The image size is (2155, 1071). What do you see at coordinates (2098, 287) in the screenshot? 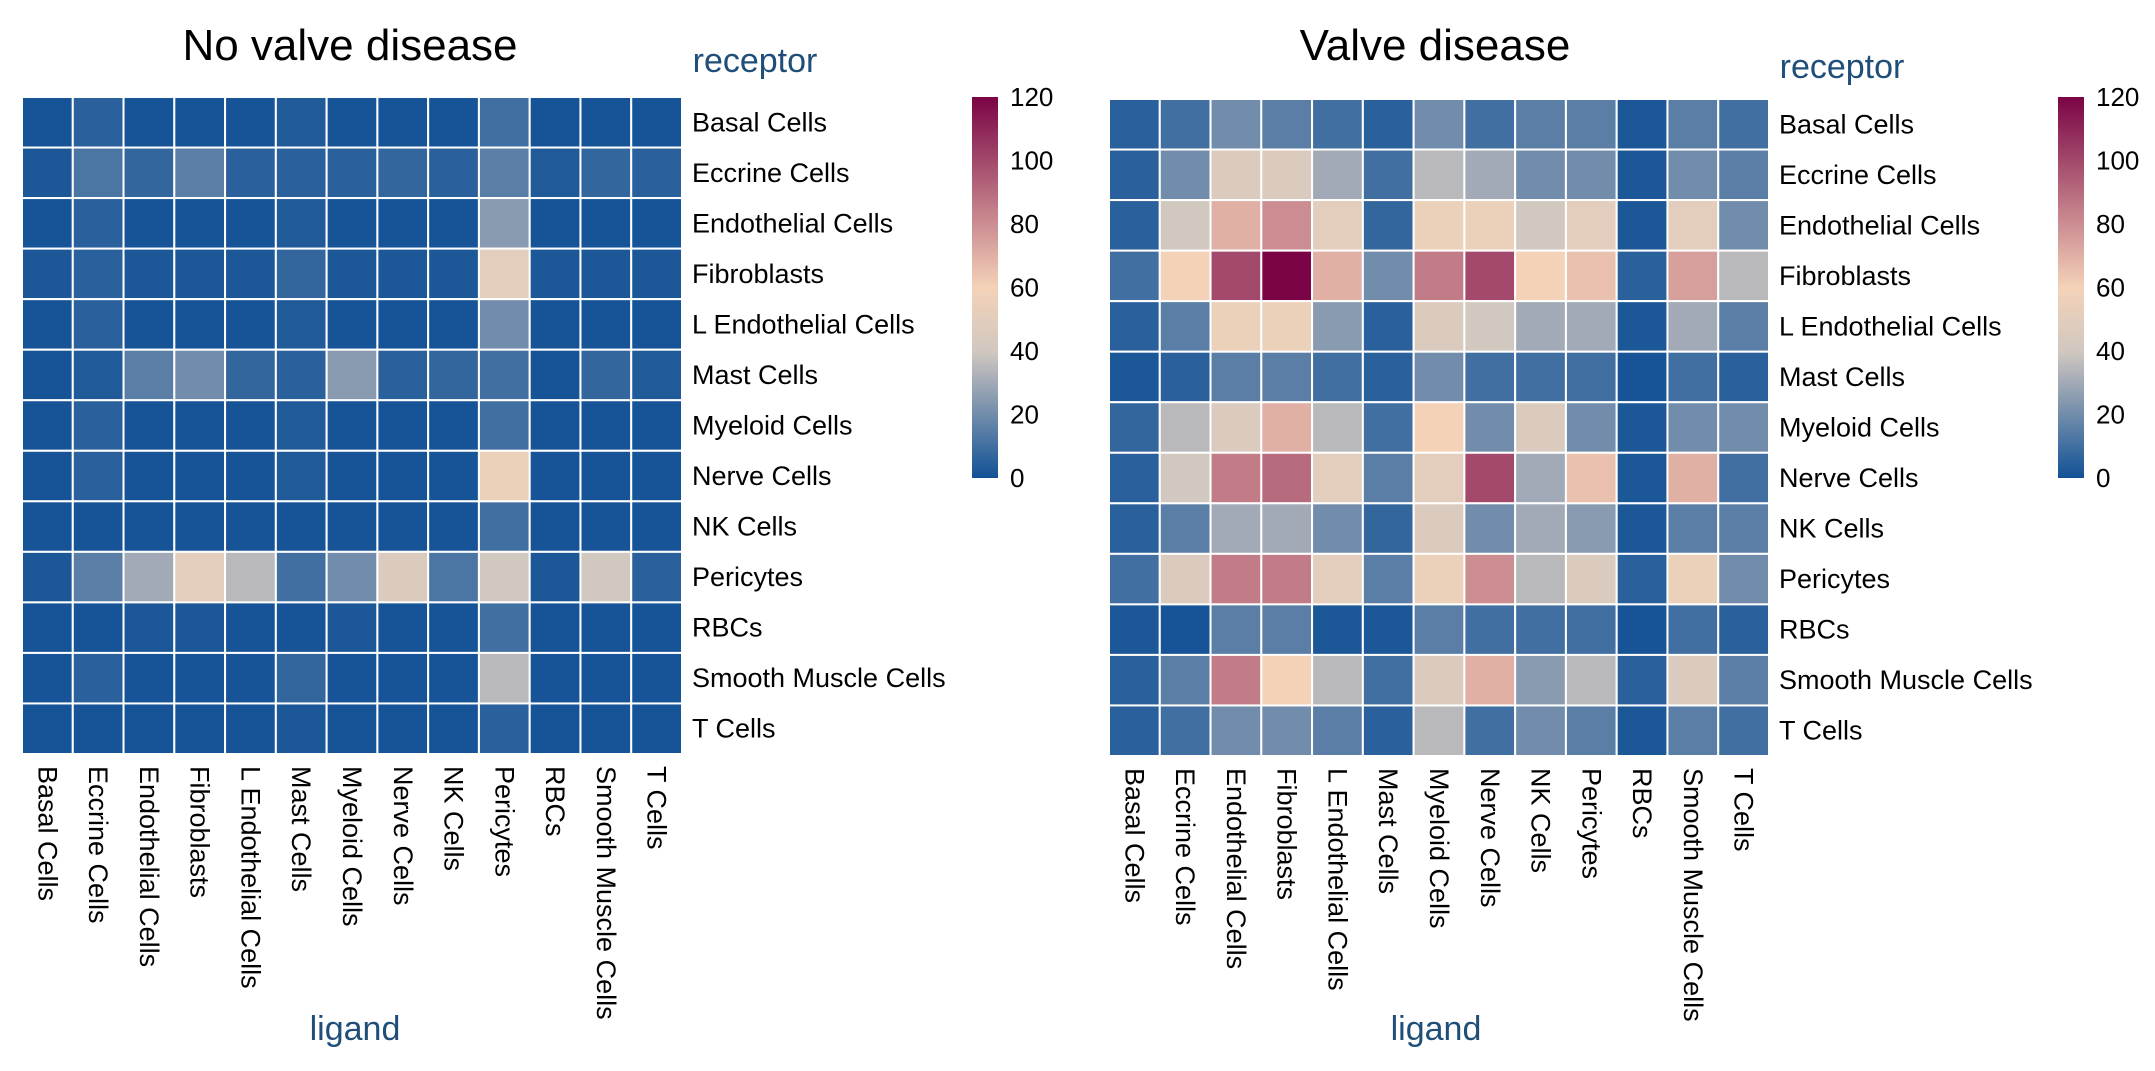
I see `colorbar: 0 20 40 60 80 100 120` at bounding box center [2098, 287].